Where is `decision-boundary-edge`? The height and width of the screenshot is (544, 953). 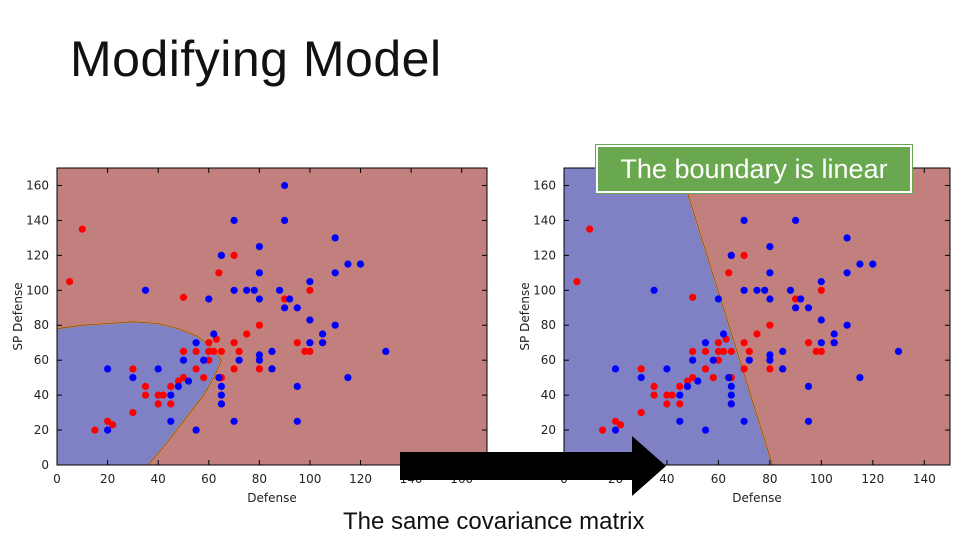
decision-boundary-edge is located at coordinates (726, 316).